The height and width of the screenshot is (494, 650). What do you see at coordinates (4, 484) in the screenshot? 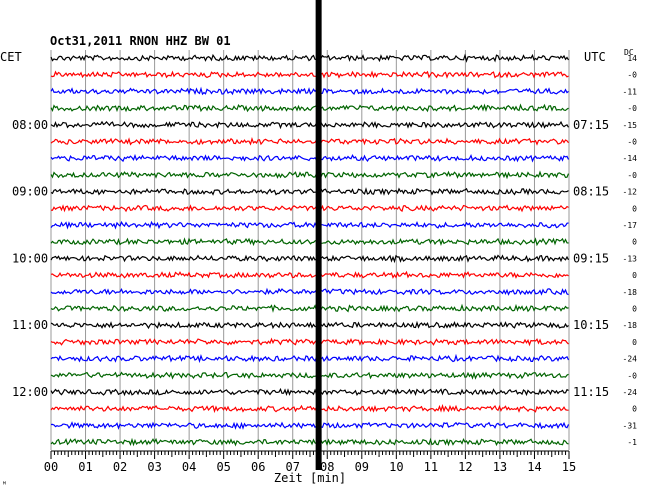
I see `corner-mark: ᴹ` at bounding box center [4, 484].